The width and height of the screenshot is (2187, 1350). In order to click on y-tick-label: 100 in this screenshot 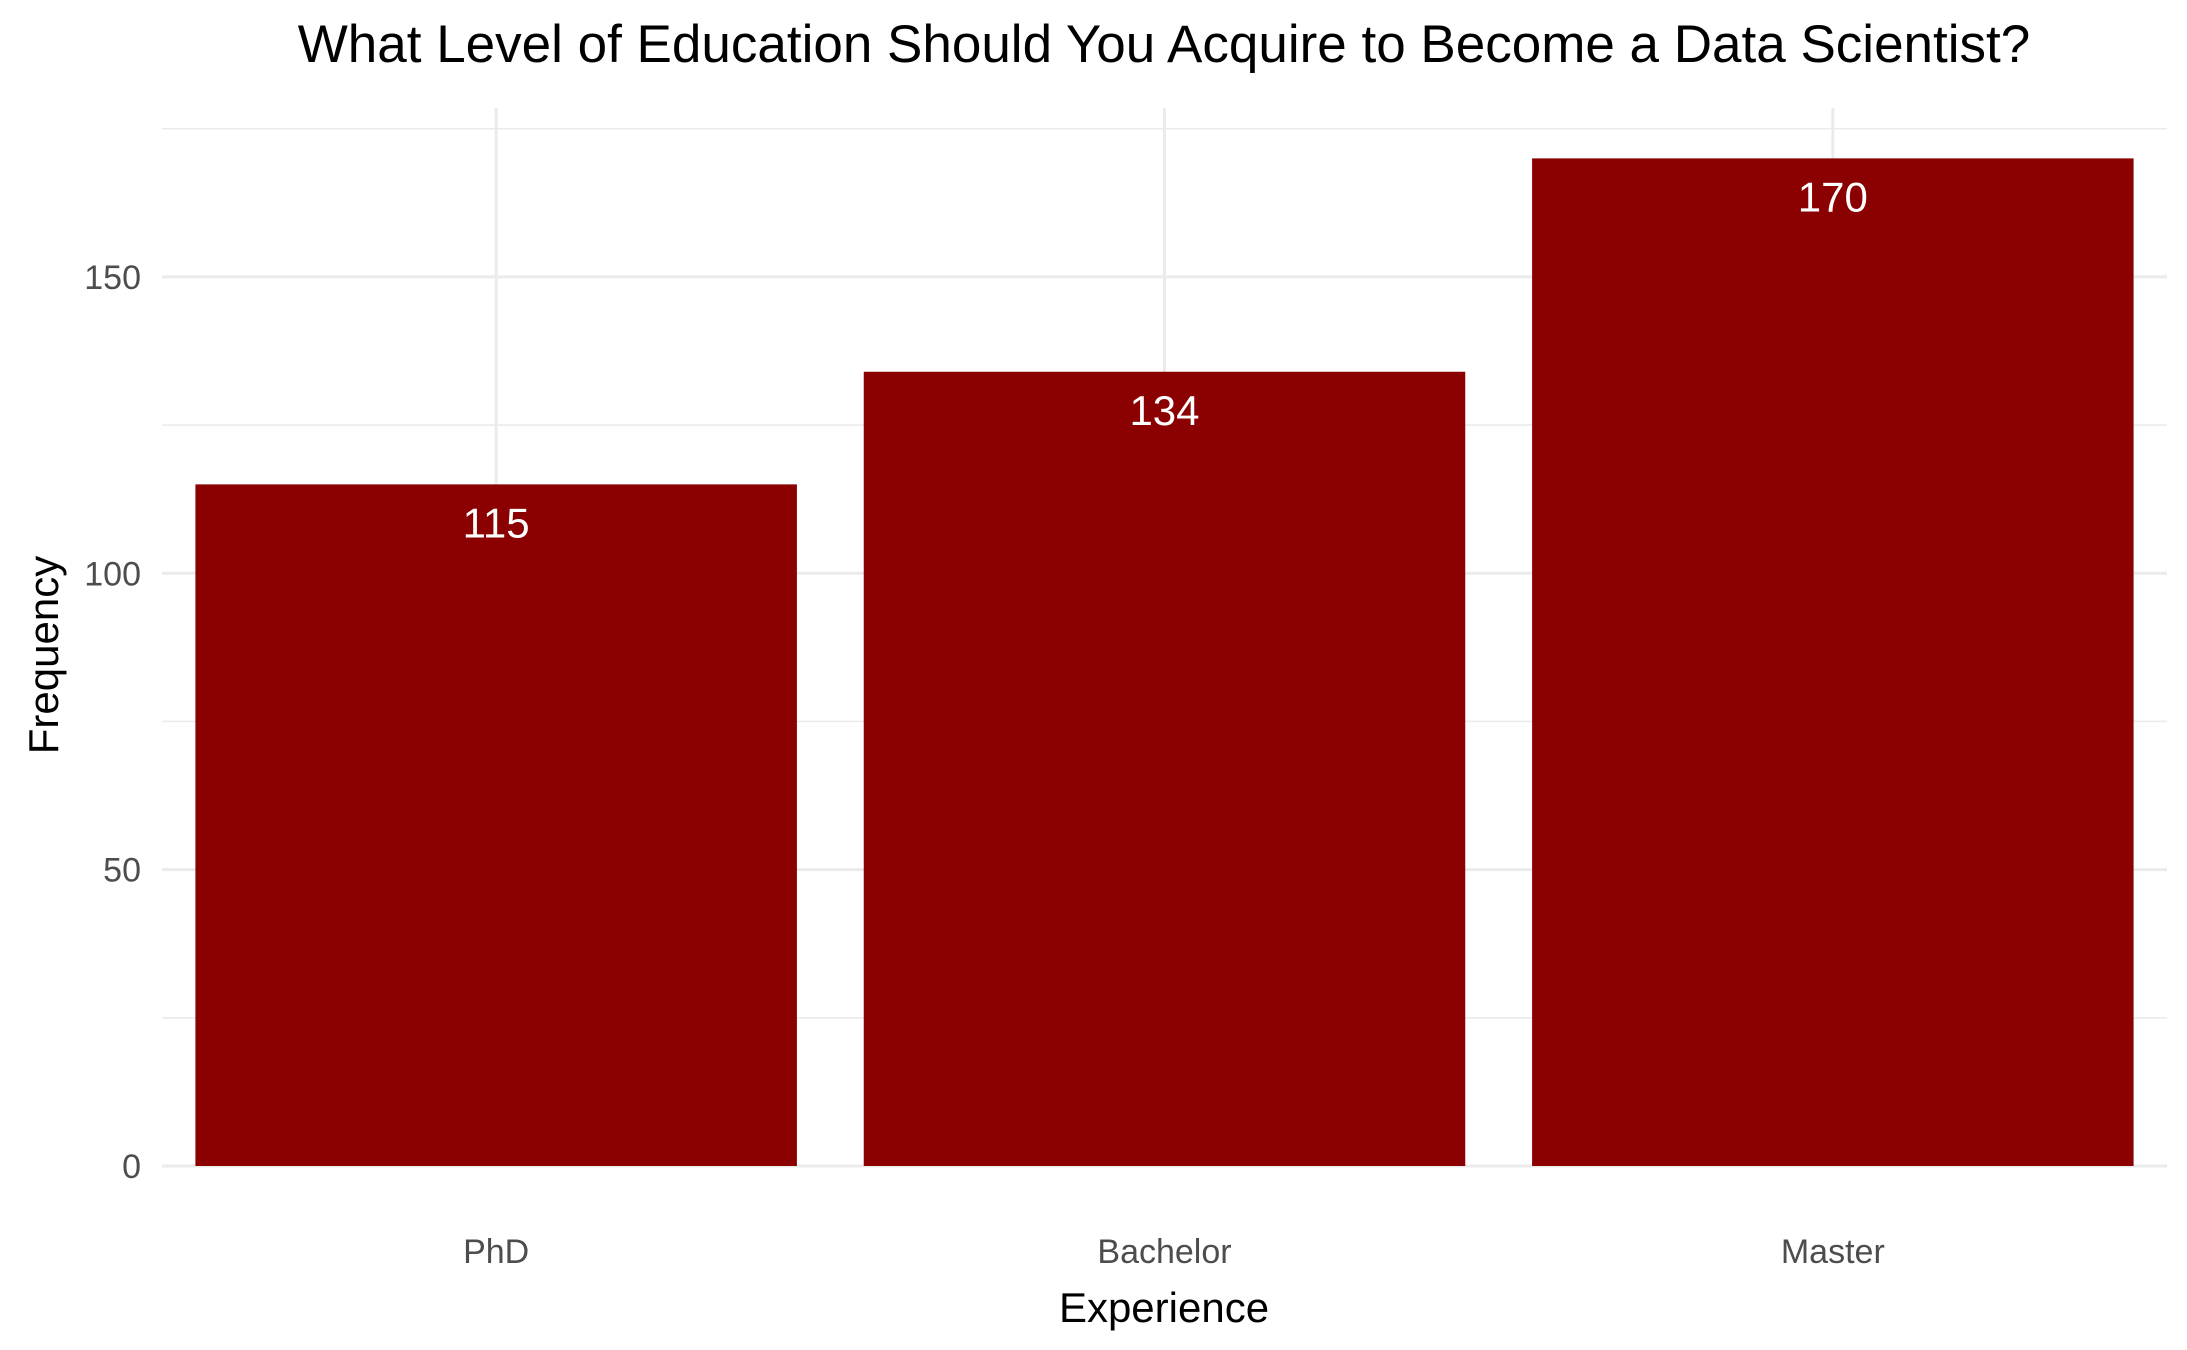, I will do `click(112, 574)`.